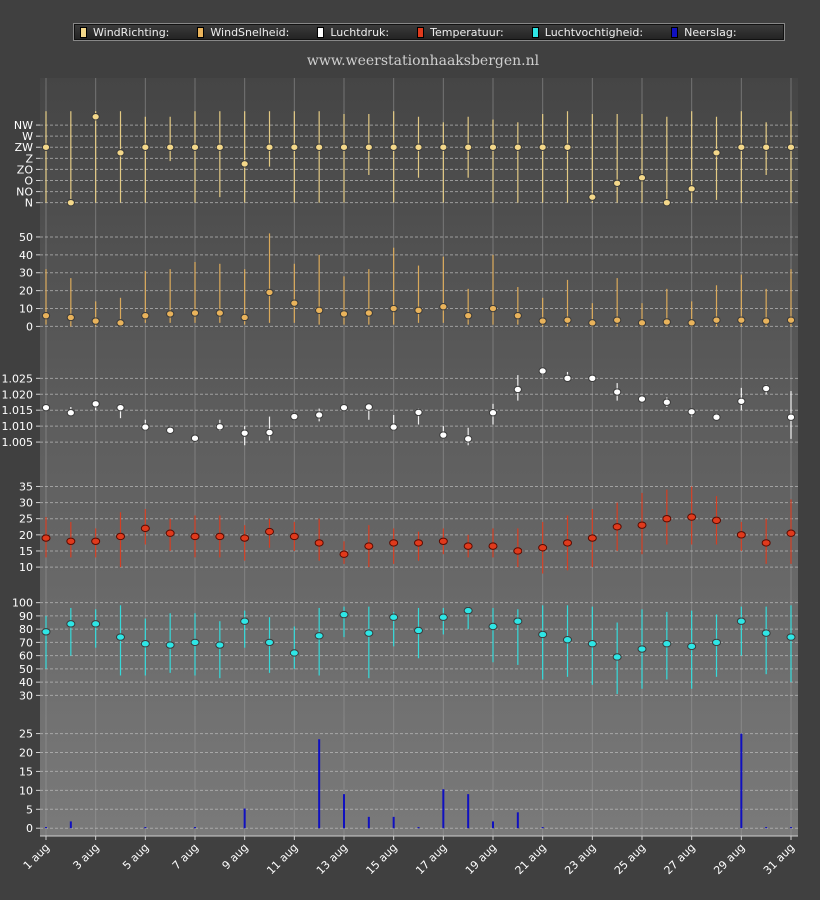  I want to click on x-tick-label: 17 aug, so click(431, 859).